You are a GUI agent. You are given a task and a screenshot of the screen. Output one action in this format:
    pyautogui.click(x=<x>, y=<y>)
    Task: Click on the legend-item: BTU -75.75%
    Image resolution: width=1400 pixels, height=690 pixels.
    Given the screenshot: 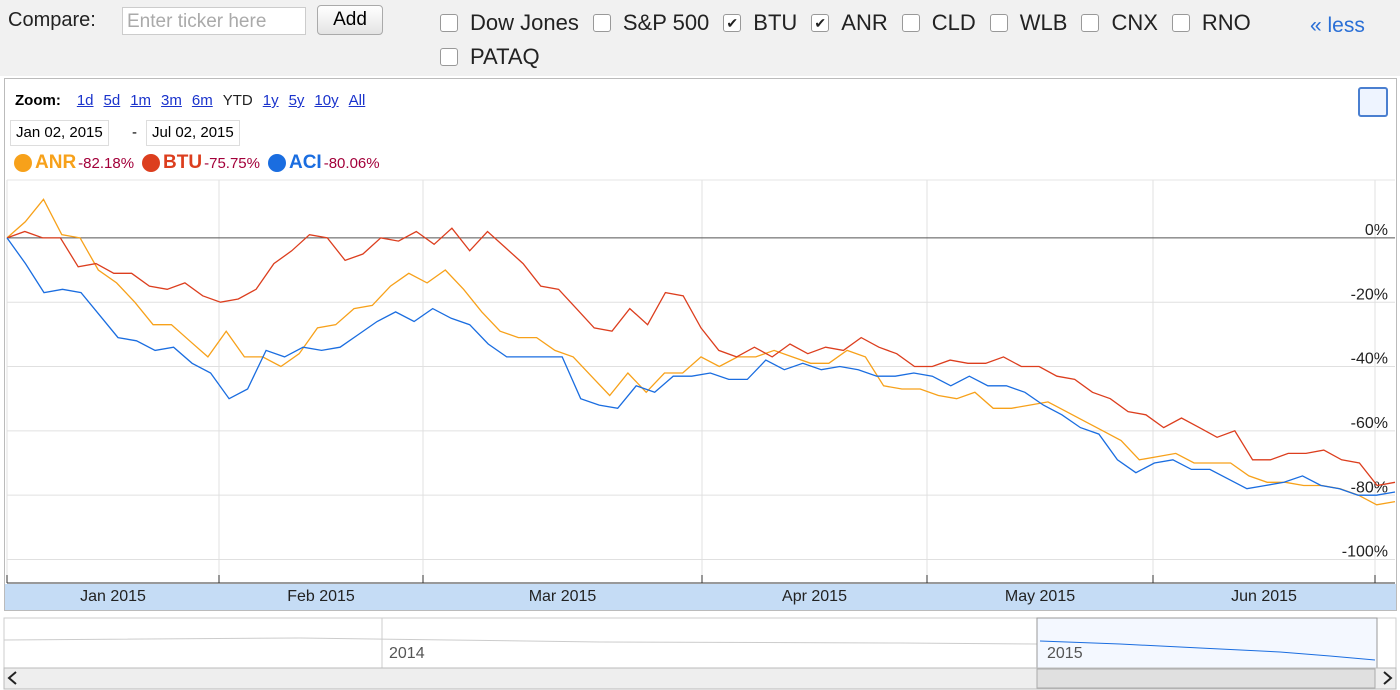 What is the action you would take?
    pyautogui.click(x=201, y=163)
    